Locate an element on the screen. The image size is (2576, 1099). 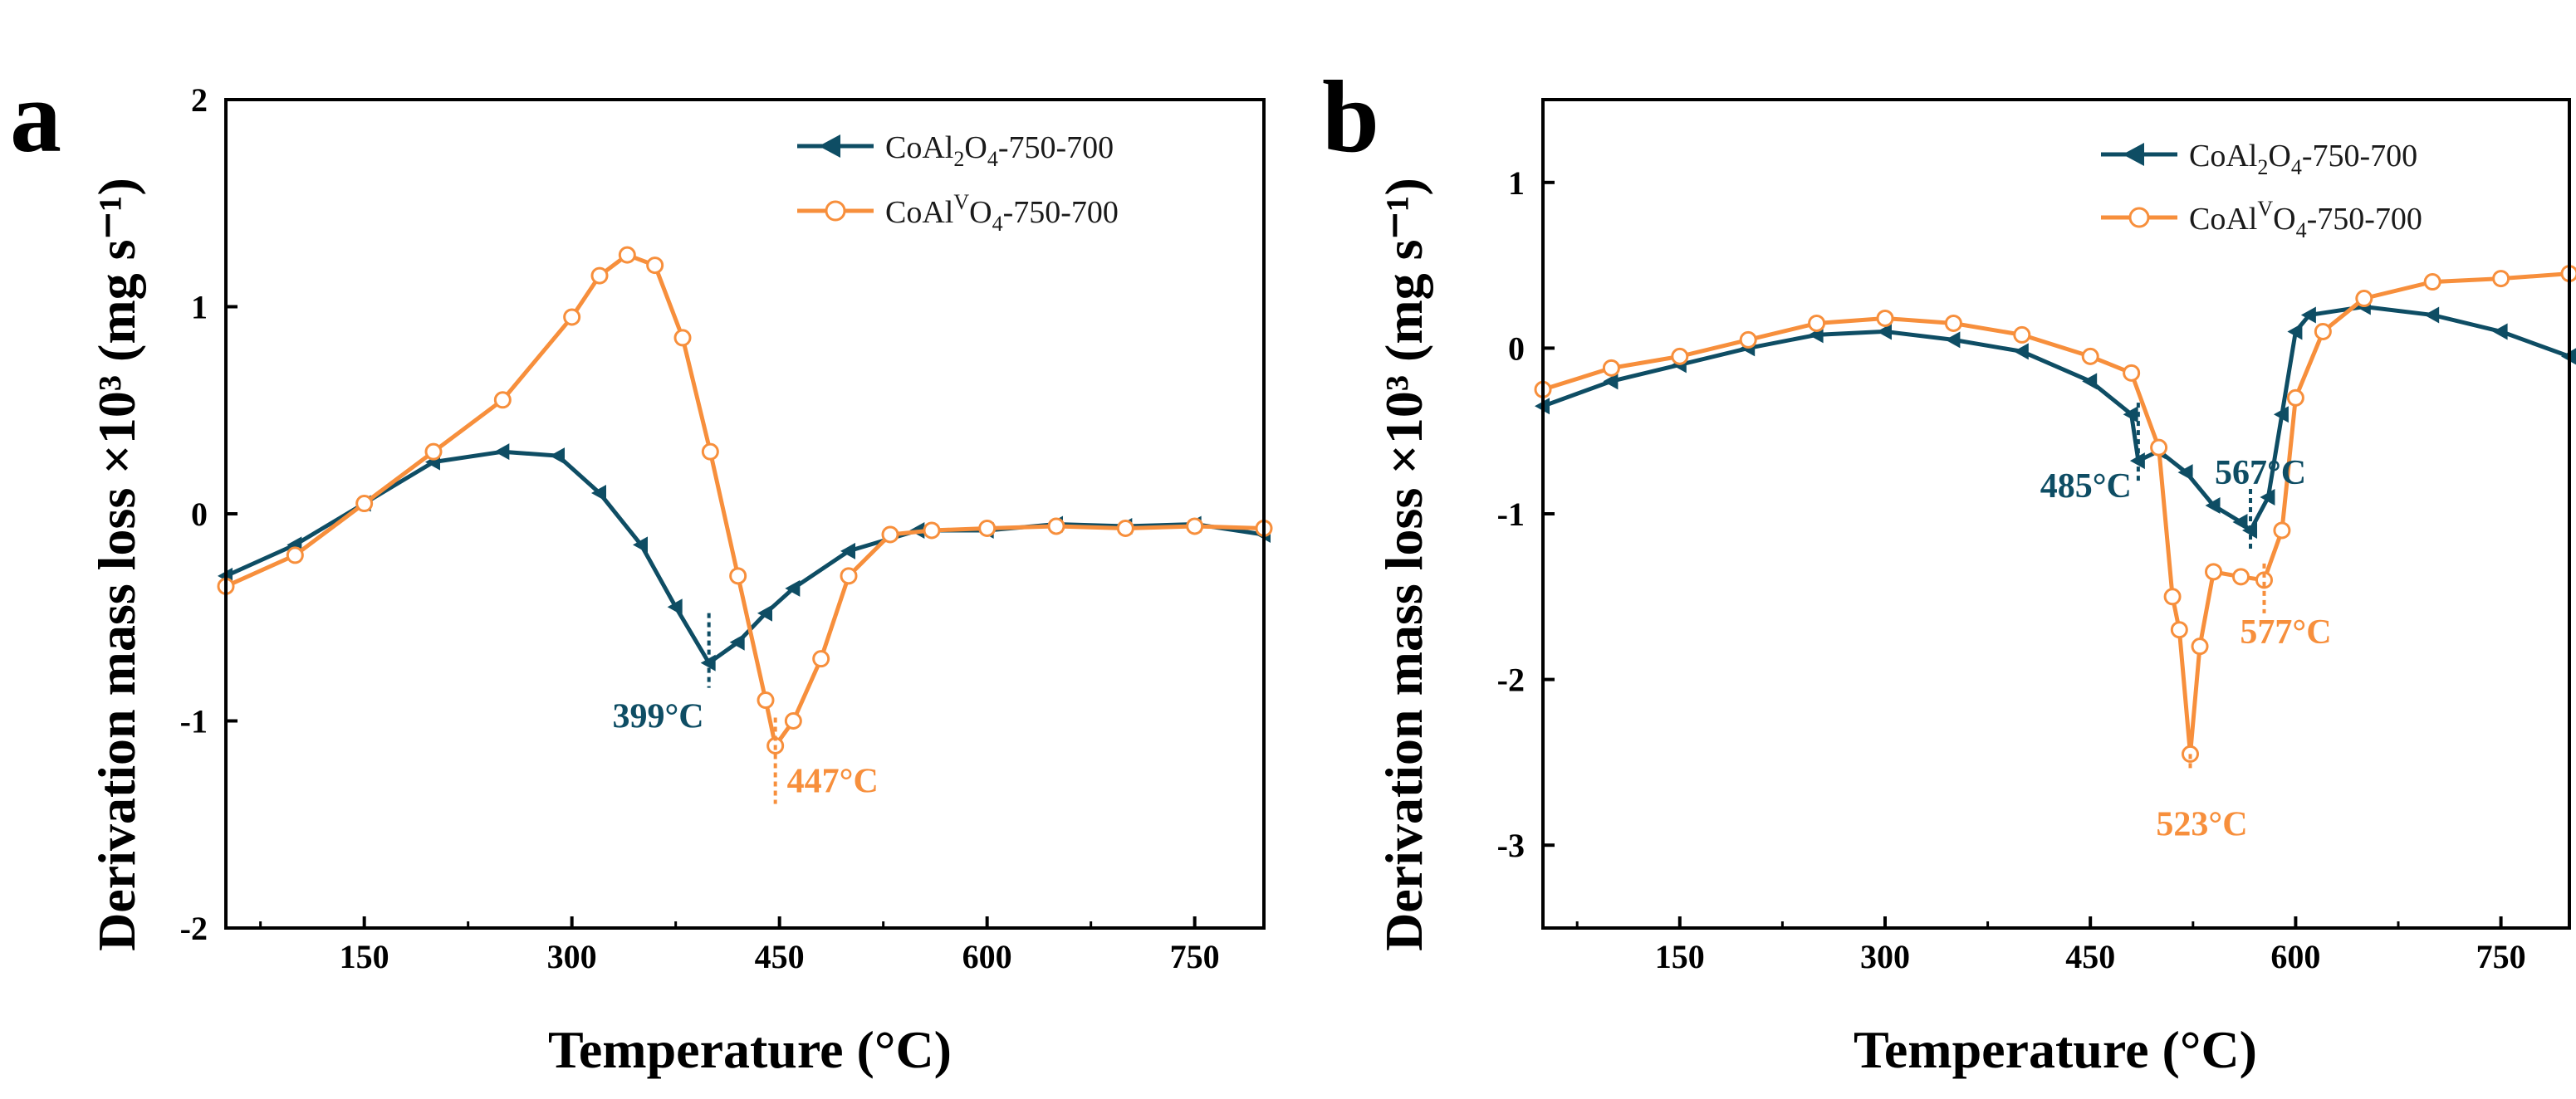
legend-marker-s1-a is located at coordinates (829, 146).